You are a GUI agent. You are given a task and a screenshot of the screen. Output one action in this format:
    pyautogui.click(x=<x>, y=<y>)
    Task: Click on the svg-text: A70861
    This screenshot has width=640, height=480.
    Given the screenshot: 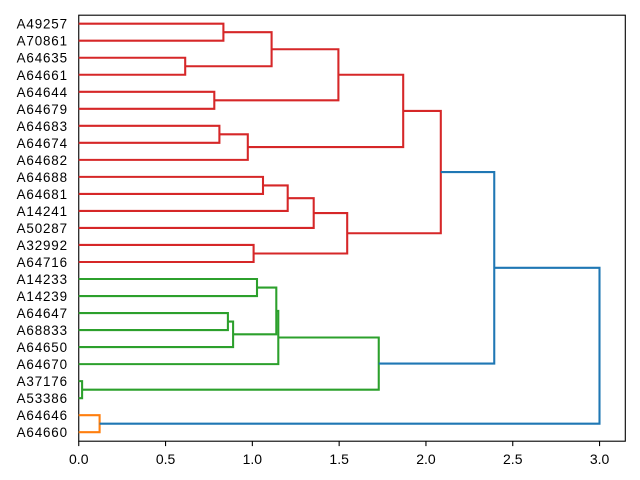 What is the action you would take?
    pyautogui.click(x=42, y=41)
    